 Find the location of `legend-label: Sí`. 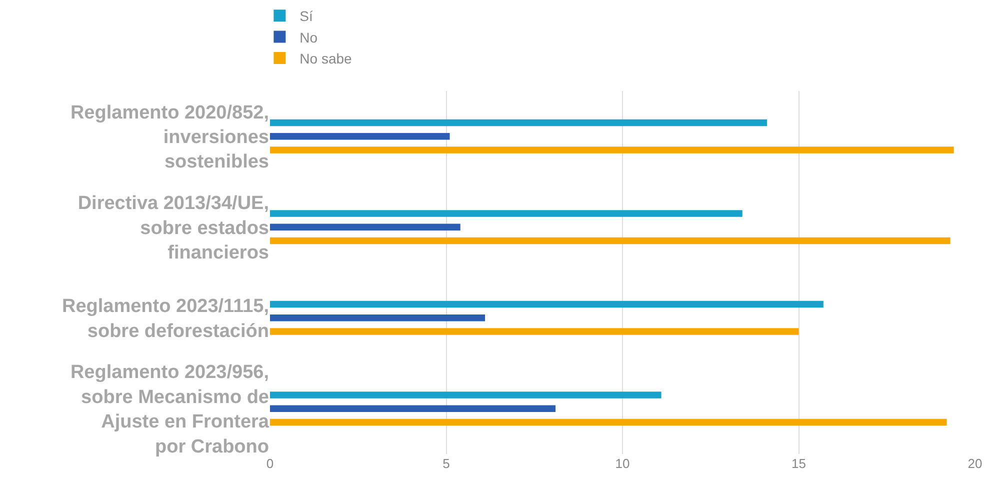

legend-label: Sí is located at coordinates (307, 16).